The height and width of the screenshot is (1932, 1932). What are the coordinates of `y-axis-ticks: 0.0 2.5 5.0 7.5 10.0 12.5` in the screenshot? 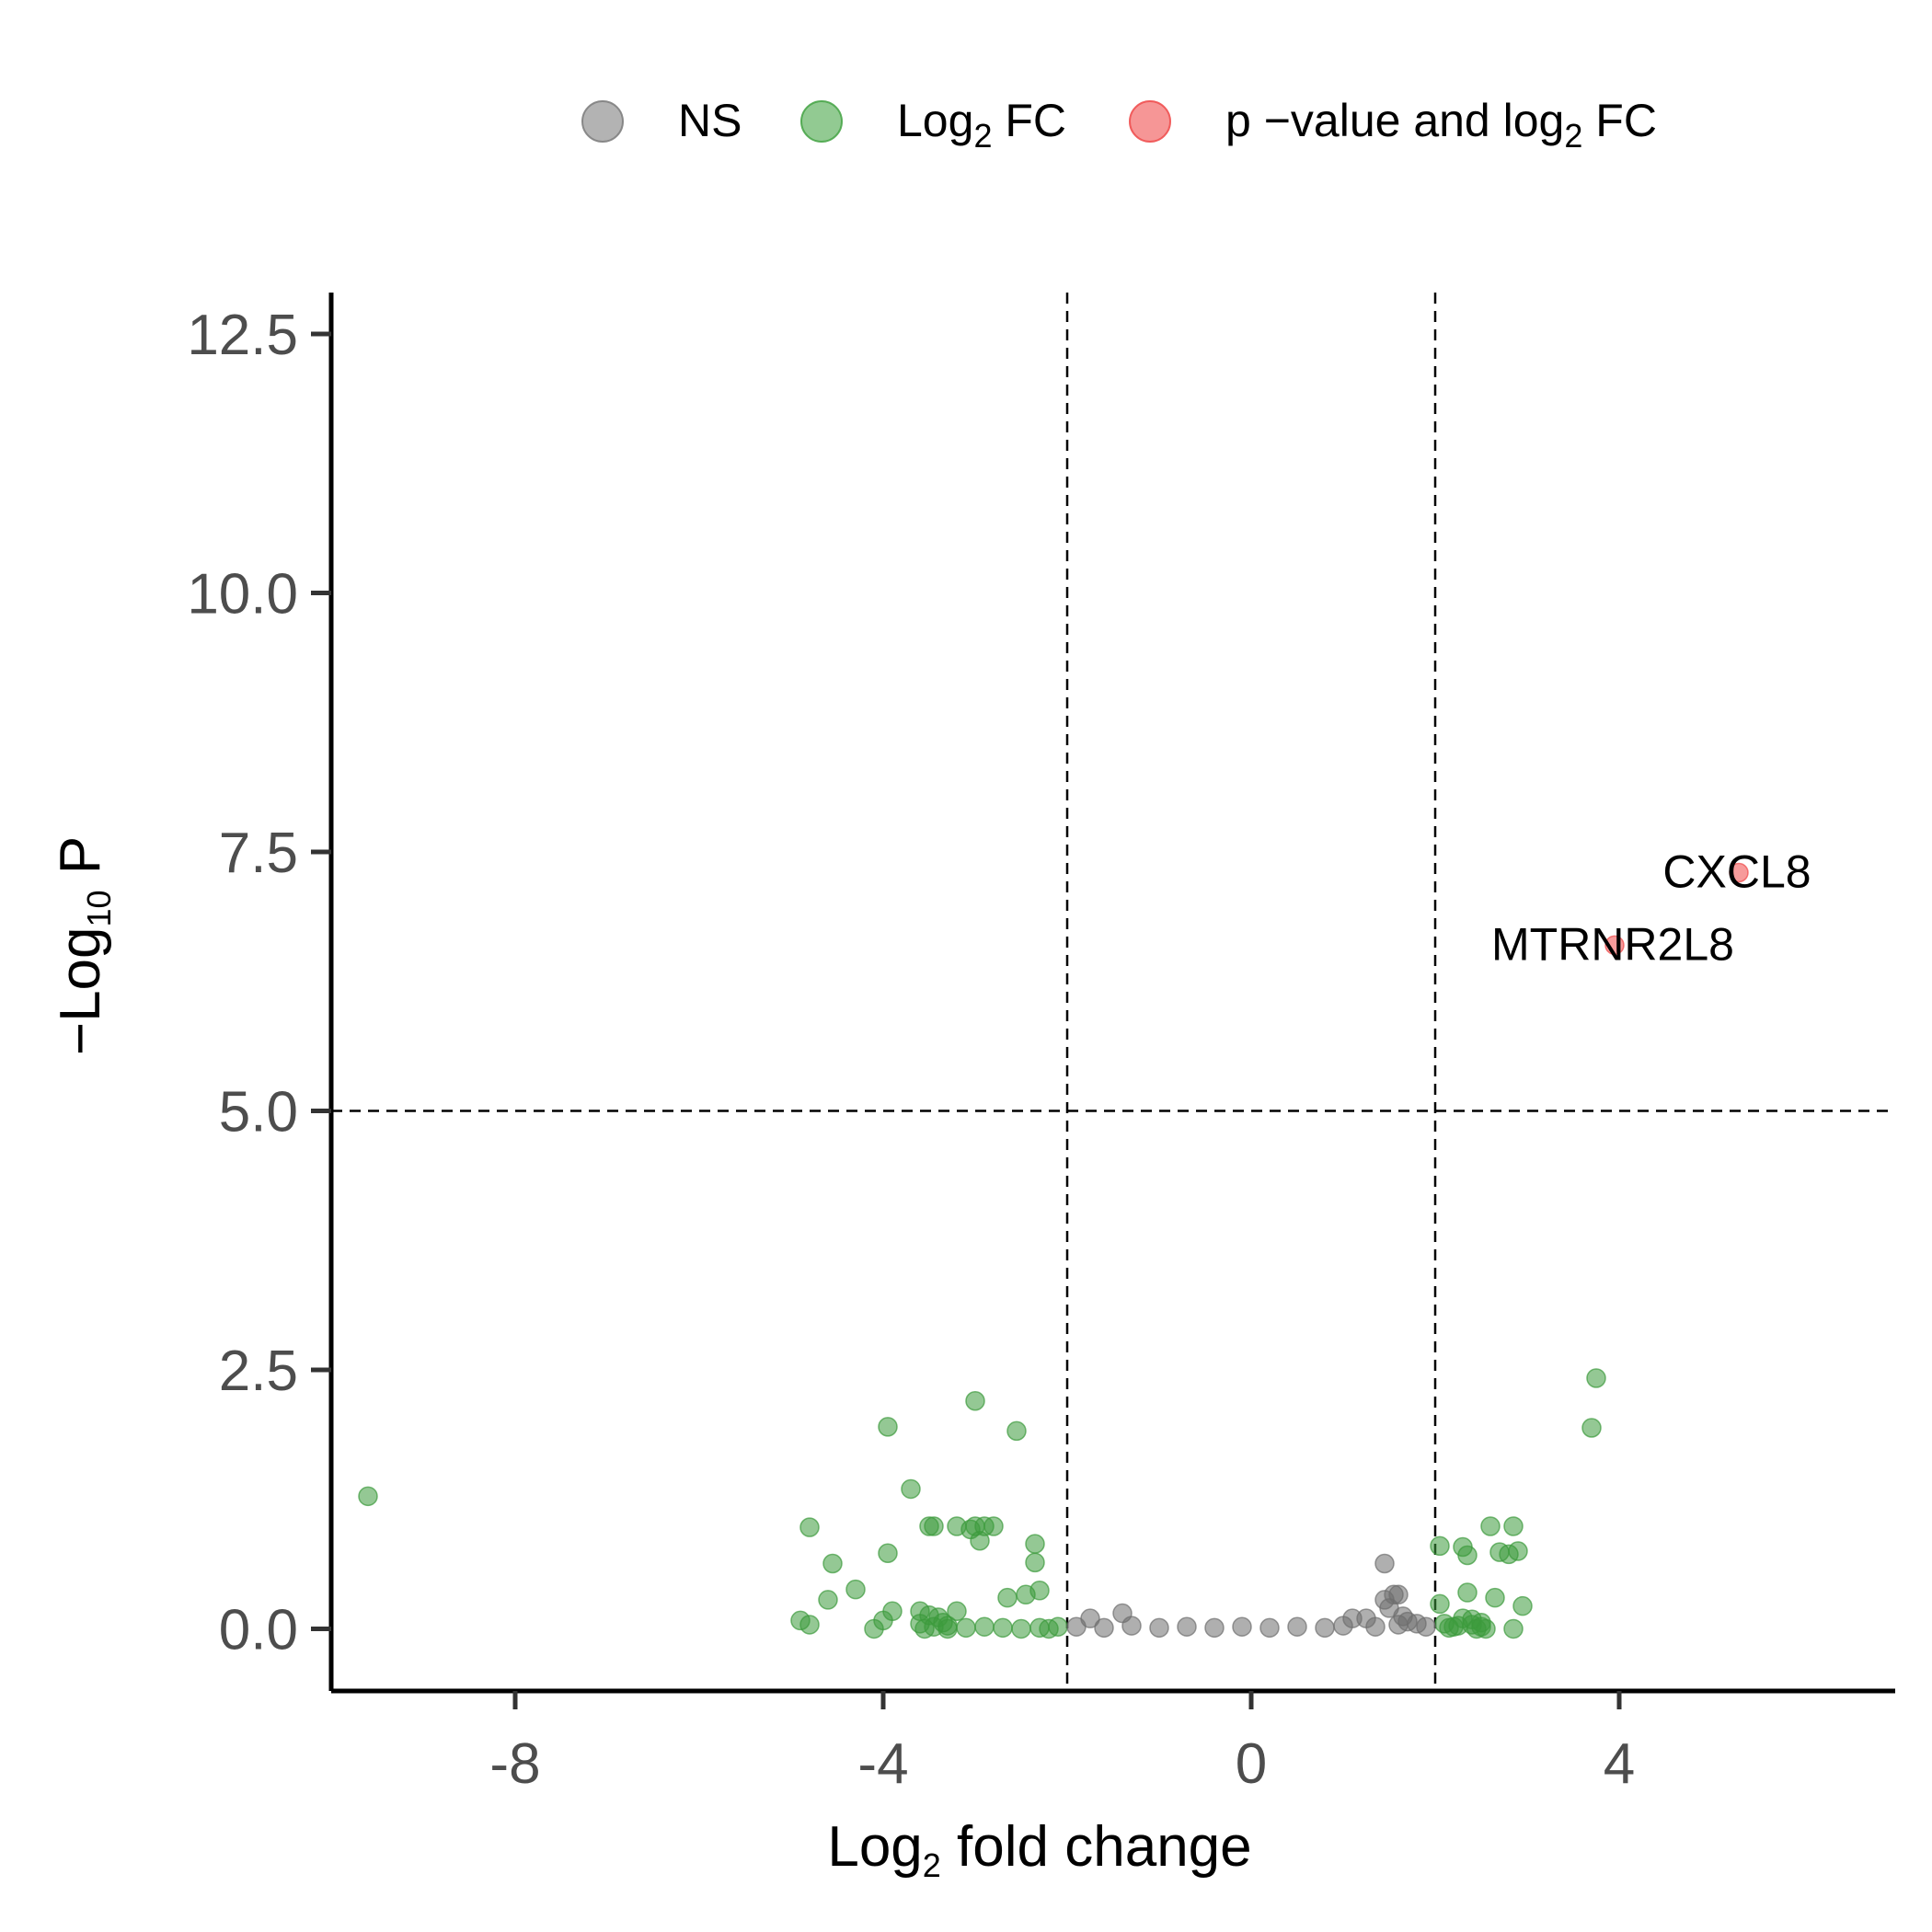 It's located at (259, 983).